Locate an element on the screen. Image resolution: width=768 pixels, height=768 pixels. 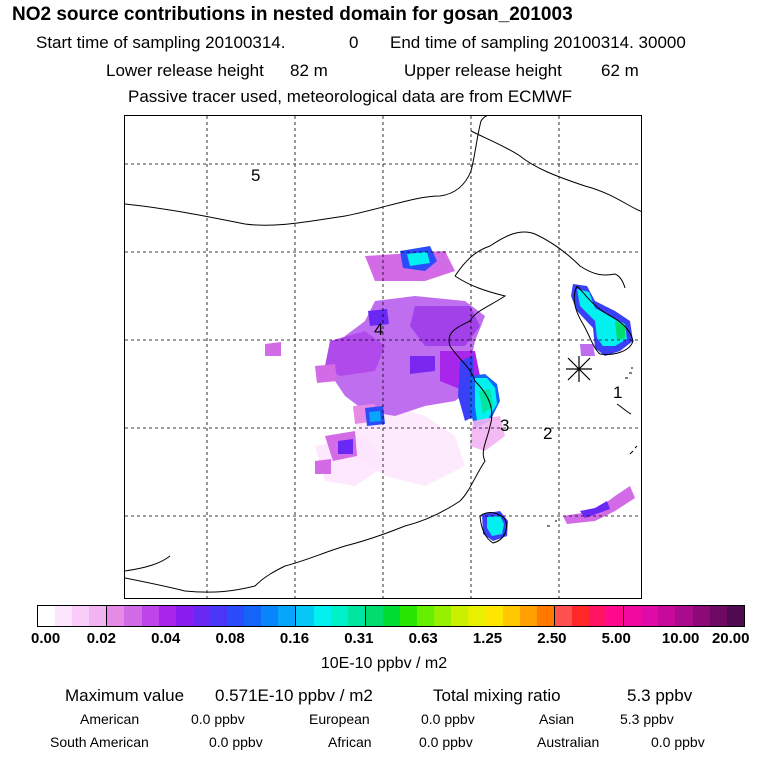
colorbar-tick-label: 0.08 is located at coordinates (230, 638).